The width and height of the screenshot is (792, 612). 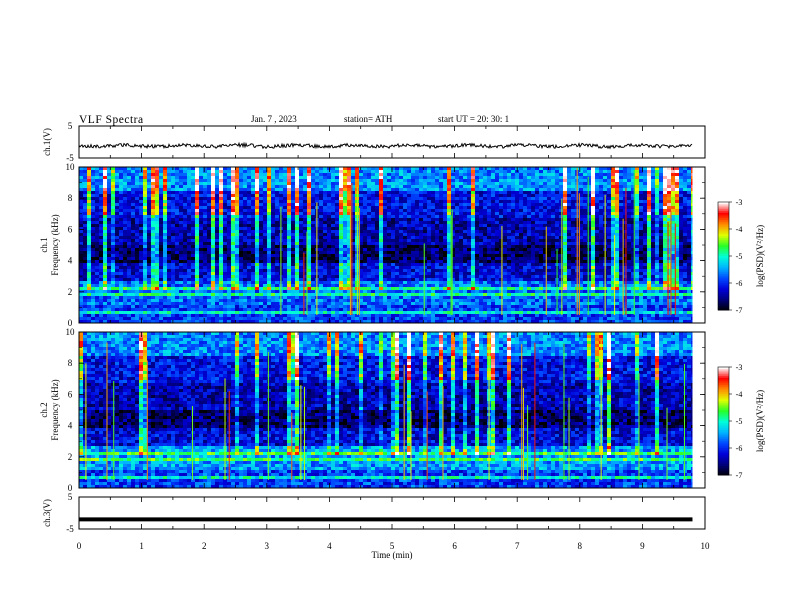 I want to click on date-label: Jan. 7 , 2023, so click(x=274, y=119).